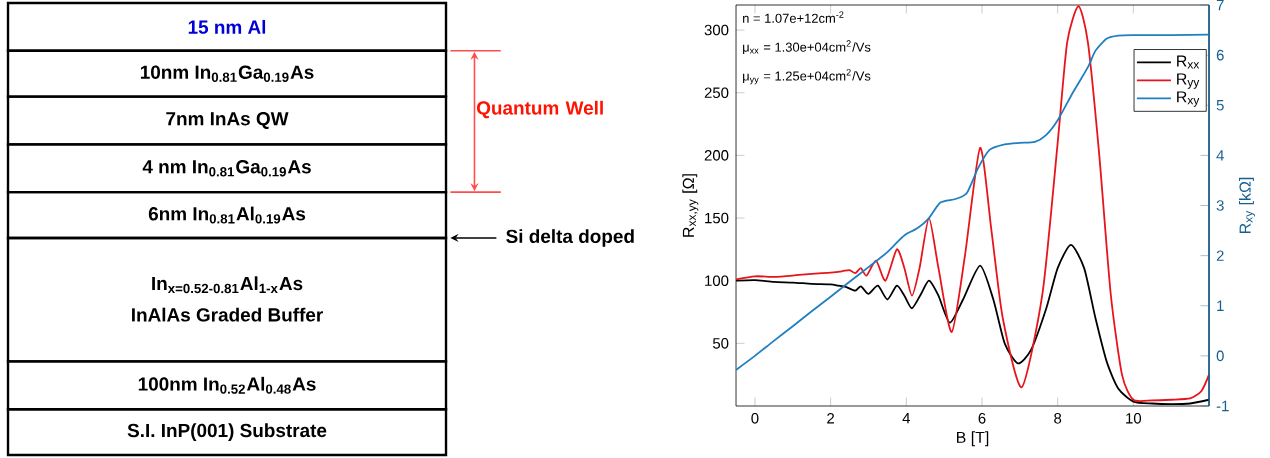 This screenshot has width=1270, height=458. Describe the element at coordinates (227, 26) in the screenshot. I see `text: 15 nm Al` at that location.